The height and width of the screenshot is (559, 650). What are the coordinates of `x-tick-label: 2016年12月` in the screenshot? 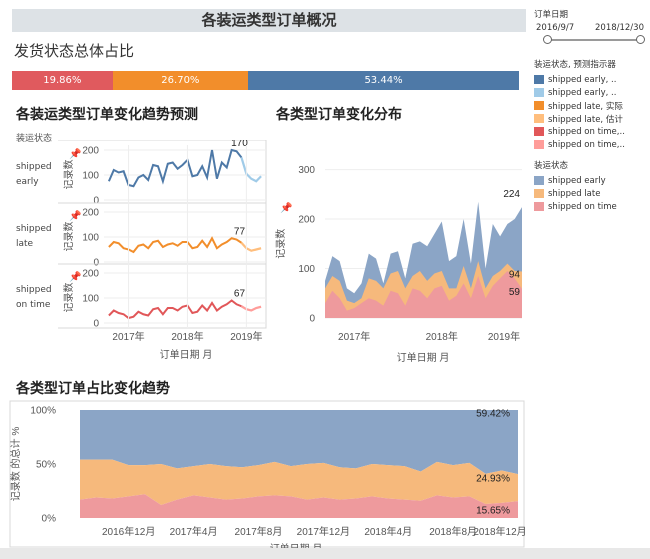 It's located at (128, 531).